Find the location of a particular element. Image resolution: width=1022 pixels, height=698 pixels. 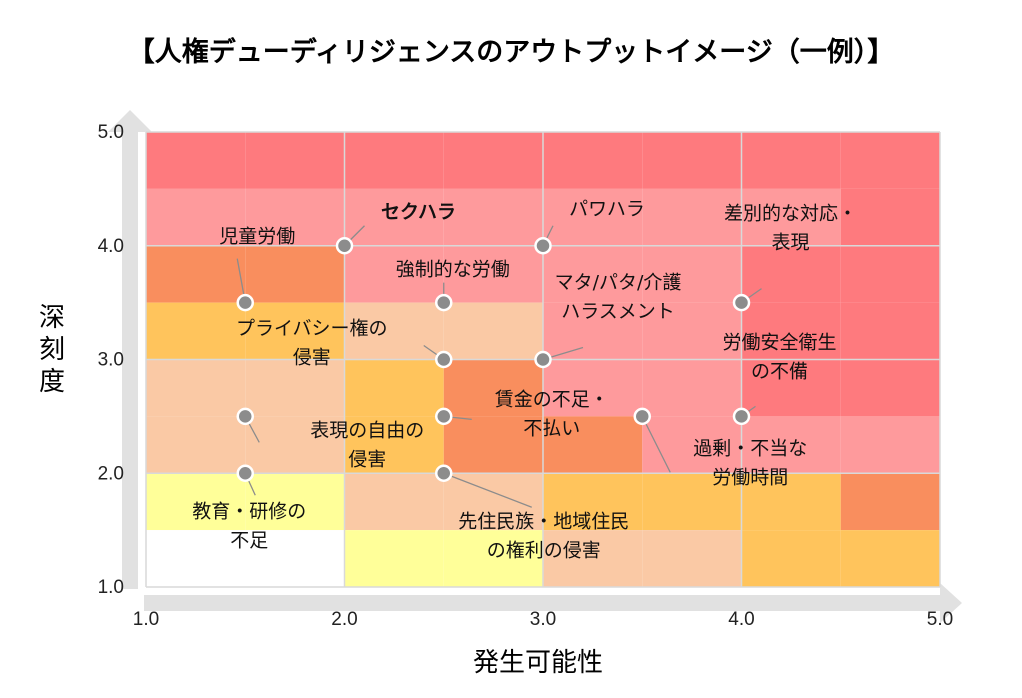

point-label: 強制的な労働 is located at coordinates (453, 270).